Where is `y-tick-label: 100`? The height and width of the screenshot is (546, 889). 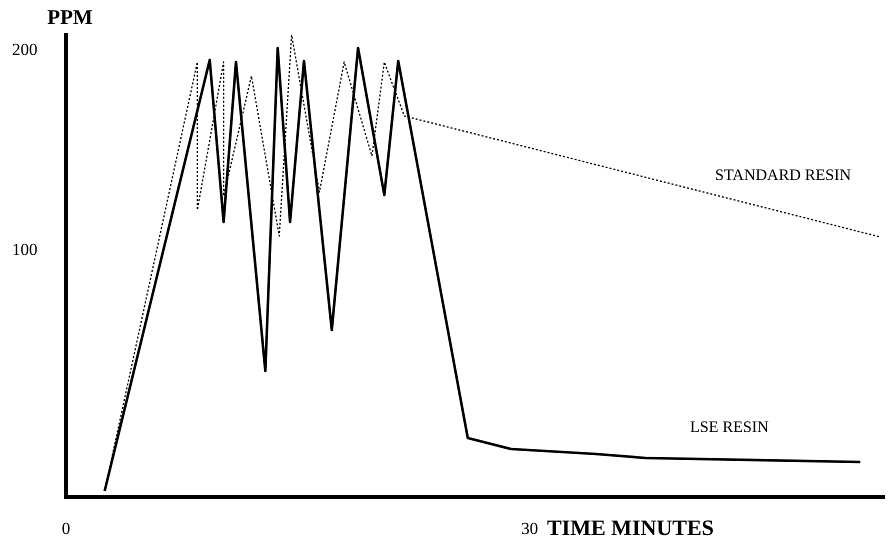
y-tick-label: 100 is located at coordinates (25, 249).